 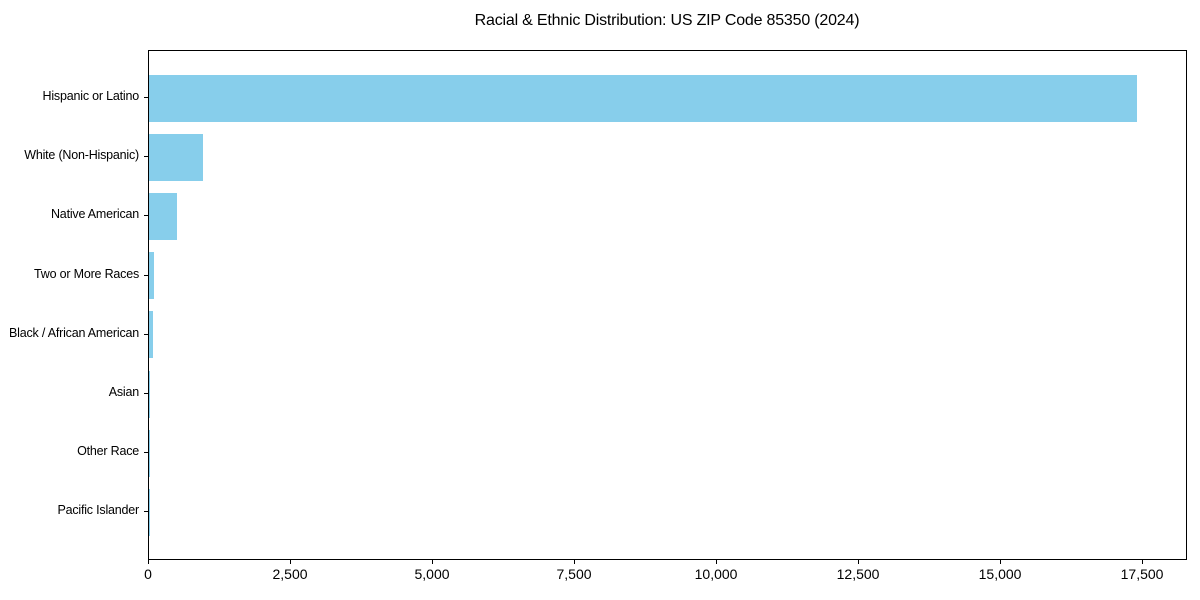 I want to click on y-tick-label: Asian, so click(x=123, y=392).